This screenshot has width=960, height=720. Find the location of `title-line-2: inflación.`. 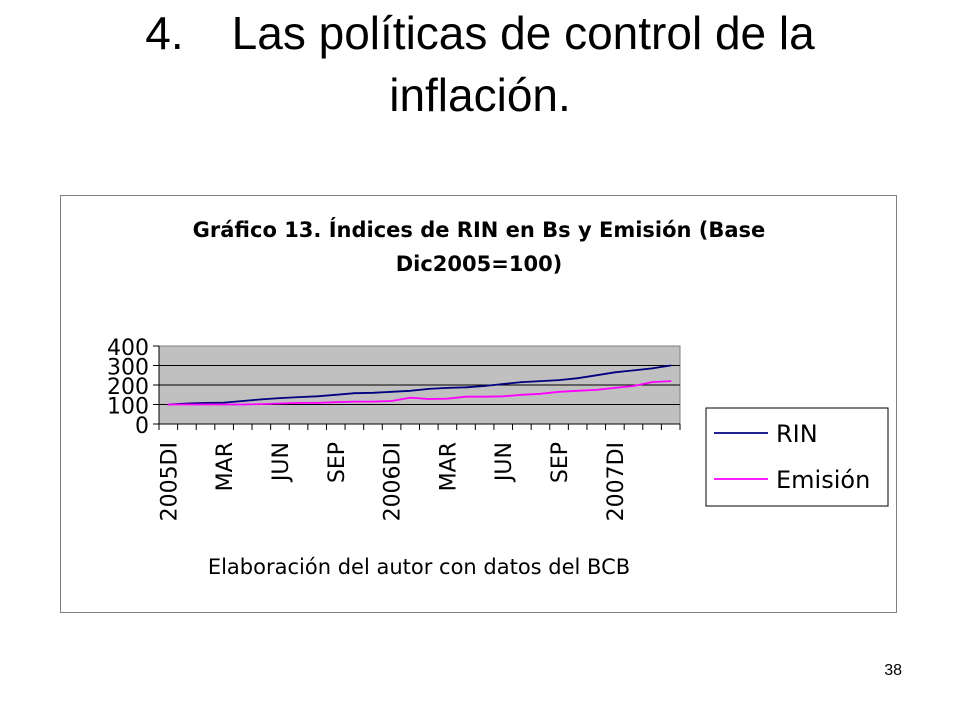

title-line-2: inflación. is located at coordinates (480, 95).